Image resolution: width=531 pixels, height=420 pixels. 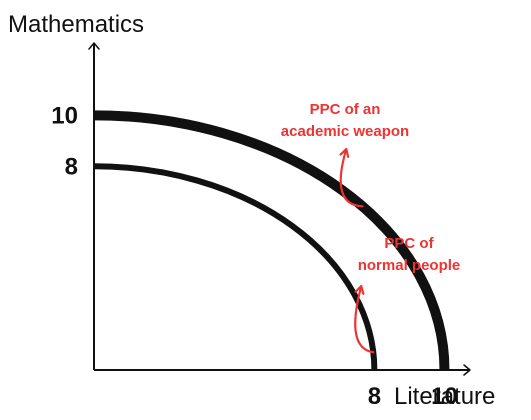 What do you see at coordinates (409, 265) in the screenshot?
I see `annotation-label-2: normal people` at bounding box center [409, 265].